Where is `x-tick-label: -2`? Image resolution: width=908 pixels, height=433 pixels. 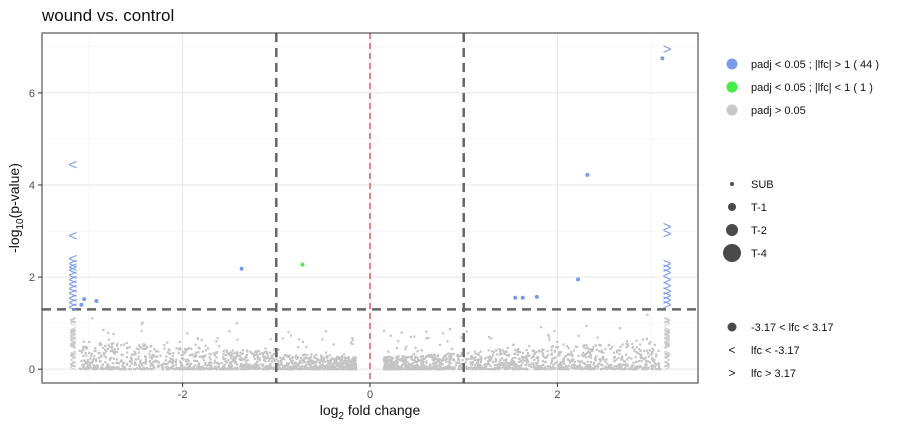 x-tick-label: -2 is located at coordinates (183, 395).